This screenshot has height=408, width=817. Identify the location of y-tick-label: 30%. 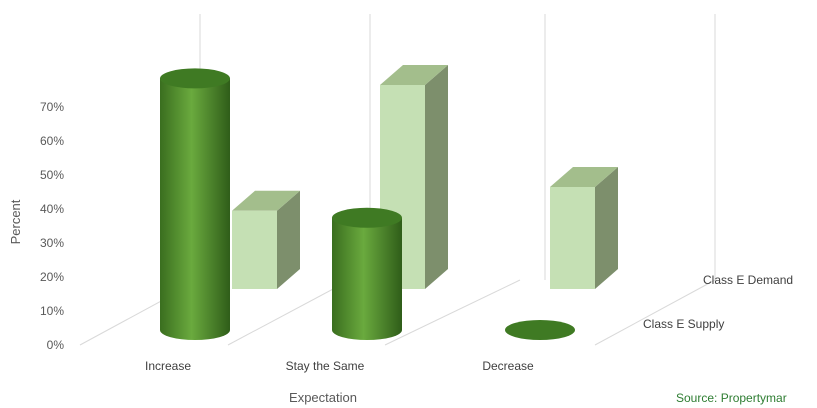
(52, 243).